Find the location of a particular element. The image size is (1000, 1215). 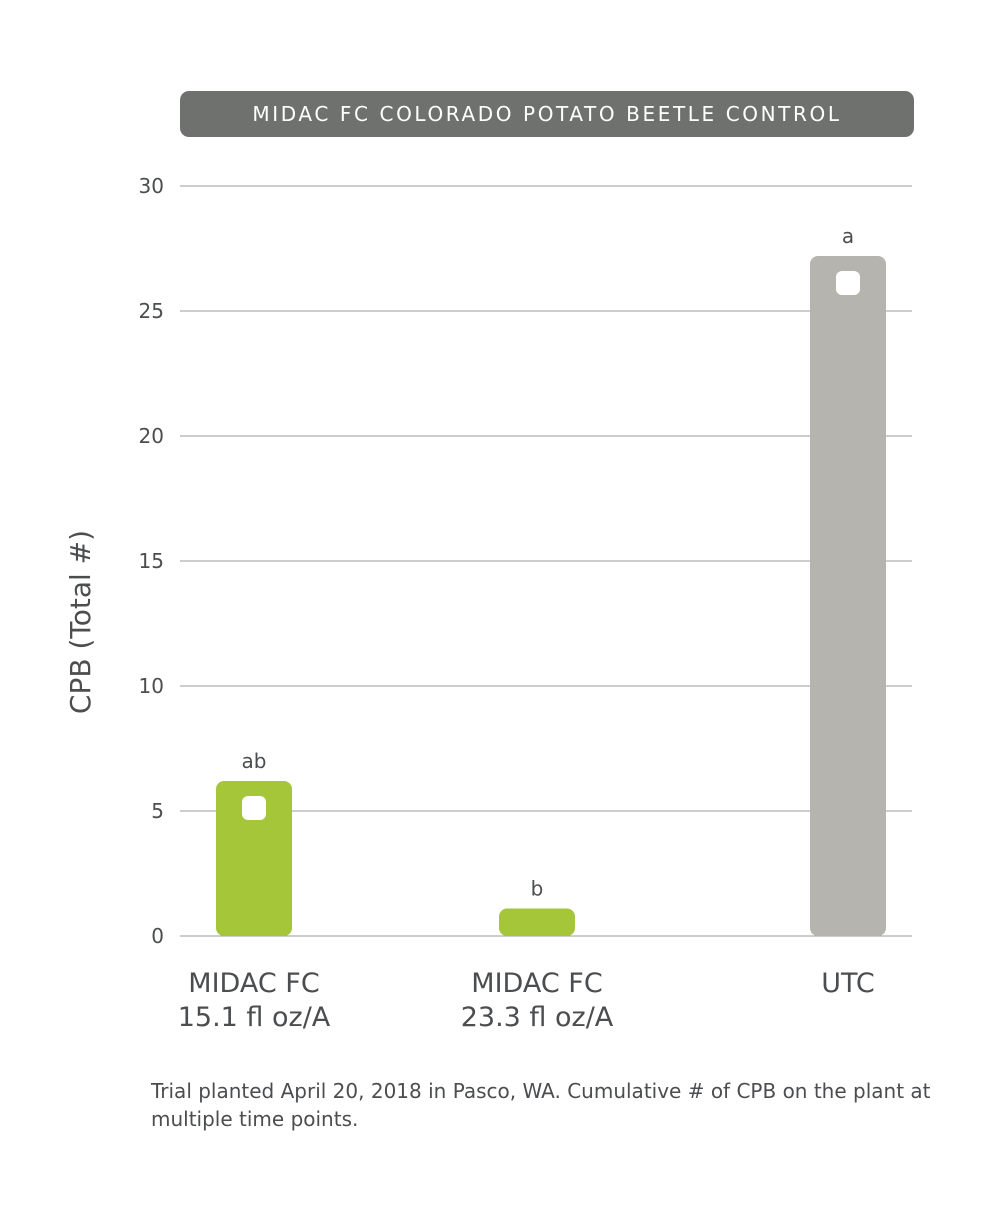

y-tick-label: 20 is located at coordinates (151, 436).